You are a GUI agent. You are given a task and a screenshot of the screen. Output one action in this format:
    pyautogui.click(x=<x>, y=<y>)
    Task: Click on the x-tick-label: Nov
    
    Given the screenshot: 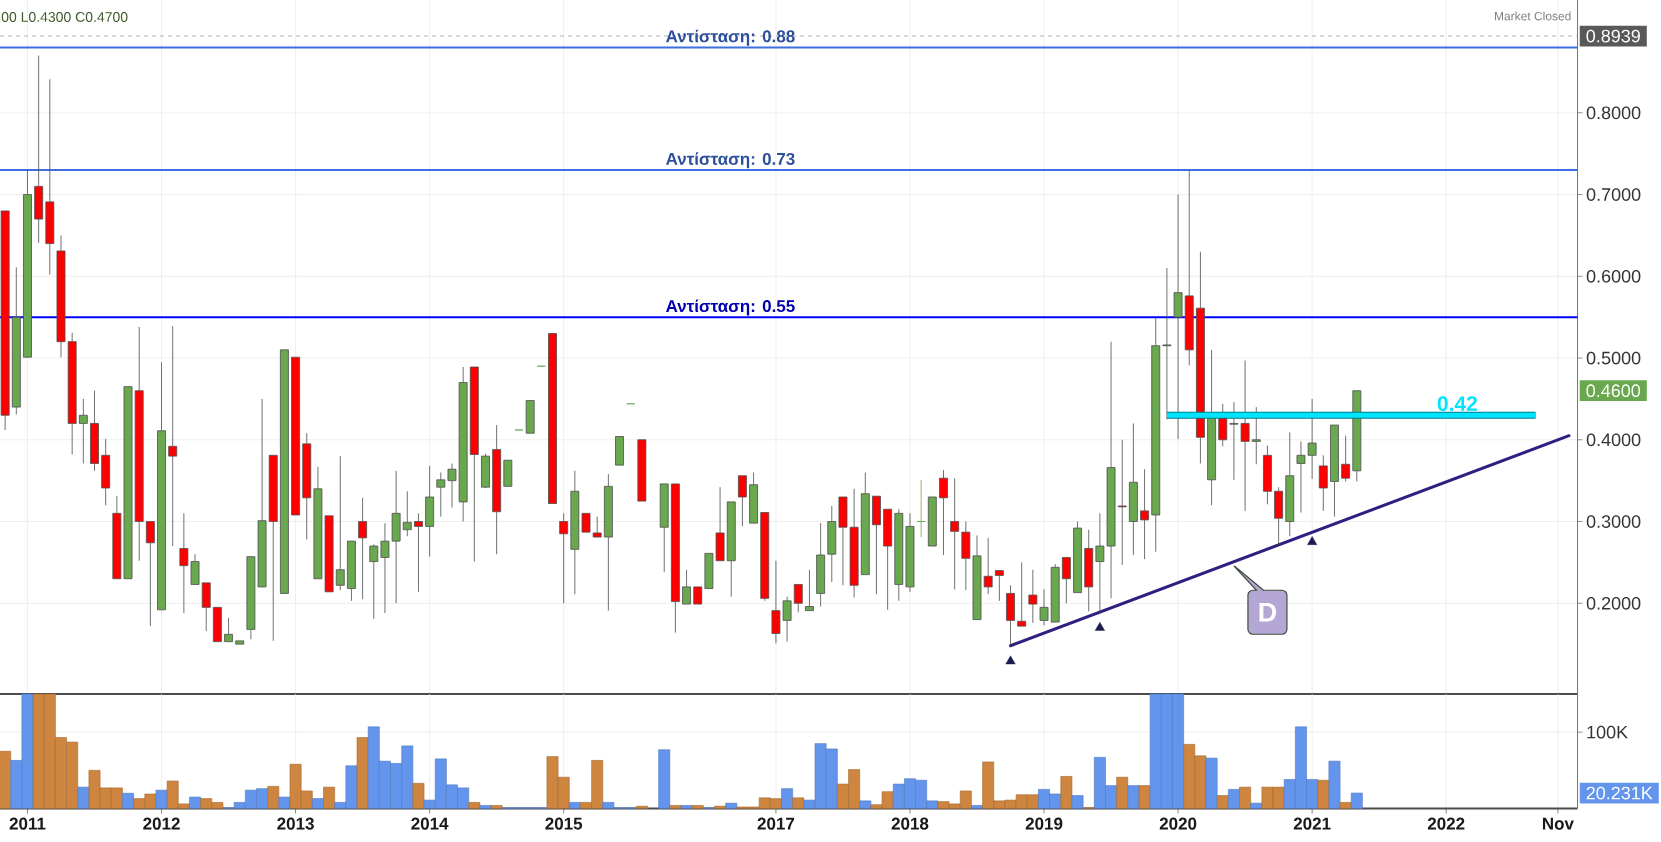 What is the action you would take?
    pyautogui.click(x=1558, y=823)
    